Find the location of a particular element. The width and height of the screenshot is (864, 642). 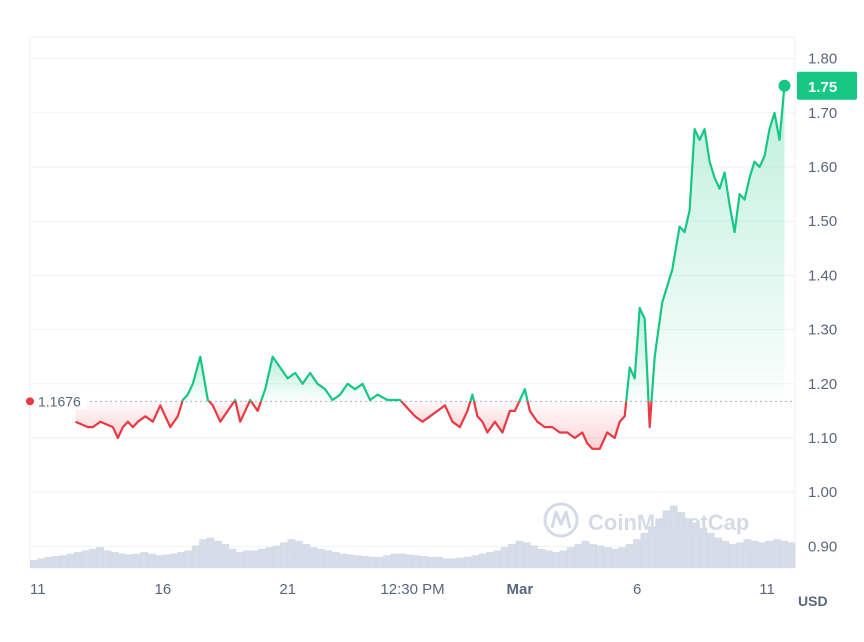

current-price-badge: 1.75 is located at coordinates (827, 85).